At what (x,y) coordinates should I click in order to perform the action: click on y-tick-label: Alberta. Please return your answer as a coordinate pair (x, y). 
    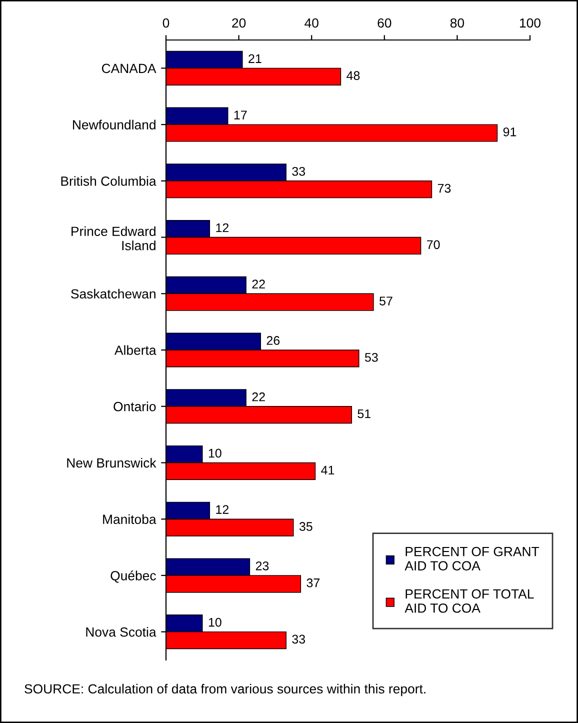
    Looking at the image, I should click on (135, 350).